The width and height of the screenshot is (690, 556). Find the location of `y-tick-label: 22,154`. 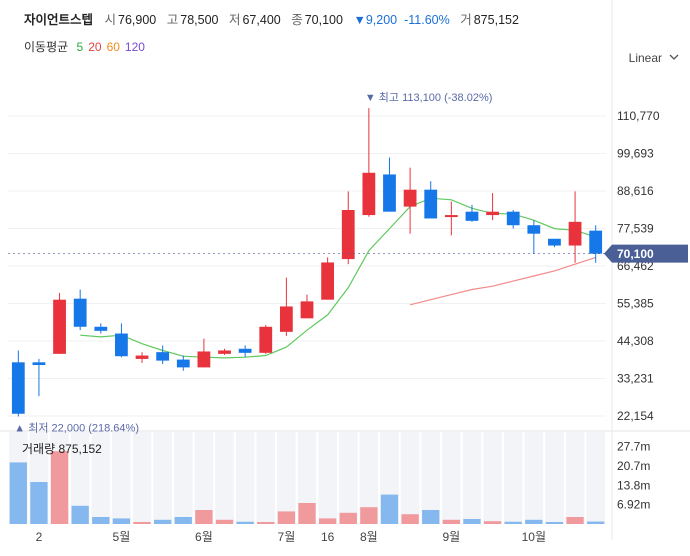

y-tick-label: 22,154 is located at coordinates (635, 416).